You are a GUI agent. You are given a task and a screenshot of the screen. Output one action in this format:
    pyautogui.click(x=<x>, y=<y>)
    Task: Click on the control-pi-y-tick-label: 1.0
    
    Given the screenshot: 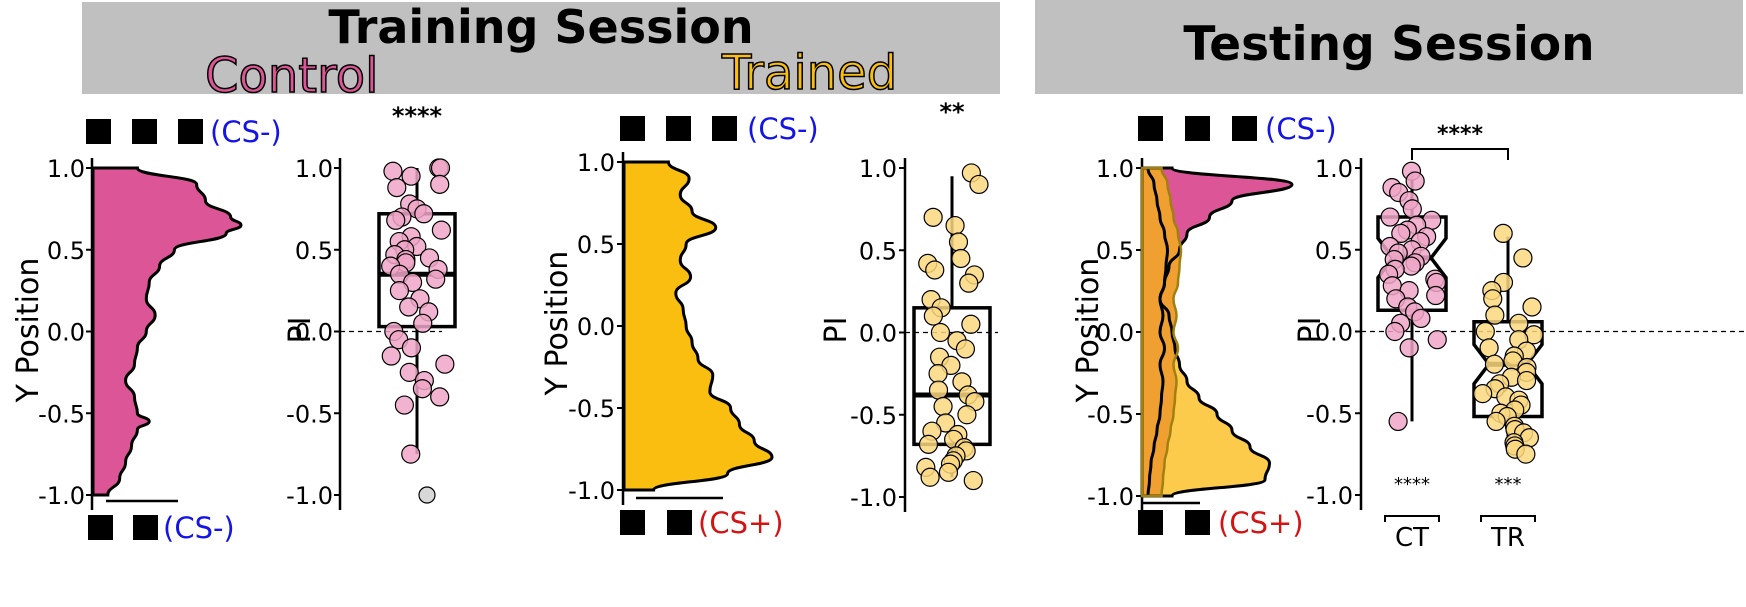 What is the action you would take?
    pyautogui.click(x=314, y=169)
    